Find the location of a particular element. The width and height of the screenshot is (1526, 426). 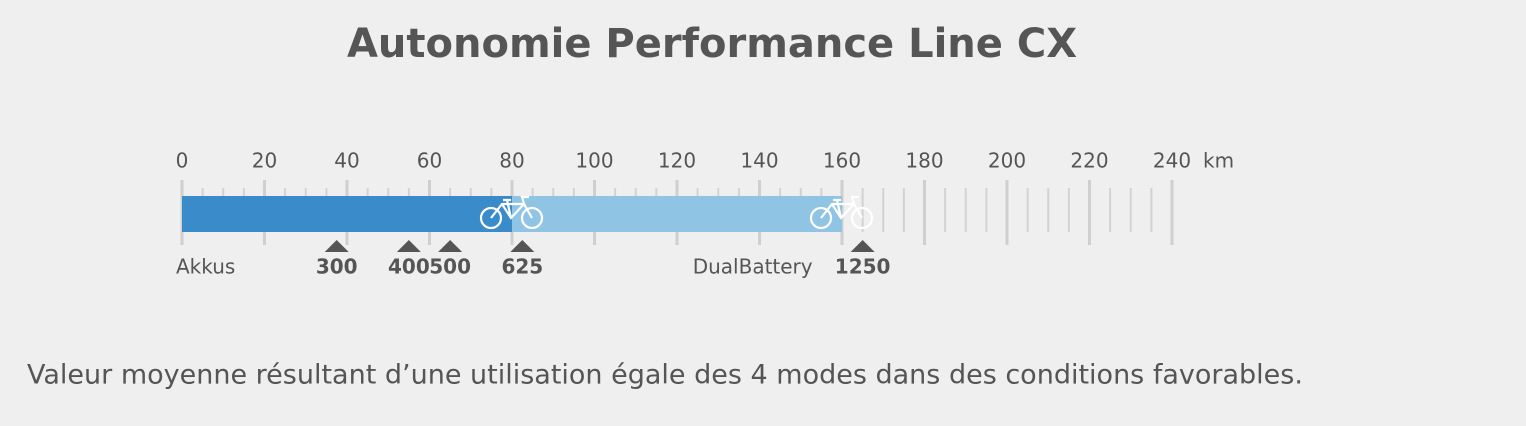

x-tick-label: 240 is located at coordinates (1172, 161).